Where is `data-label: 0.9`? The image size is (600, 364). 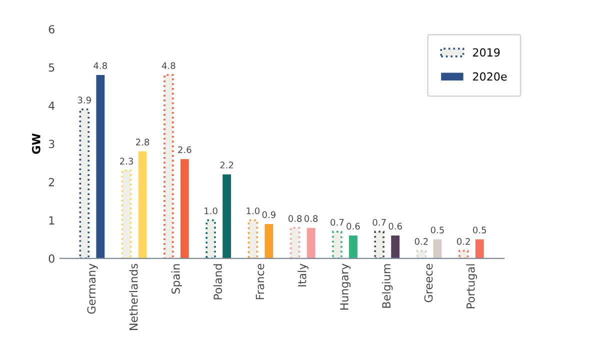
data-label: 0.9 is located at coordinates (269, 214).